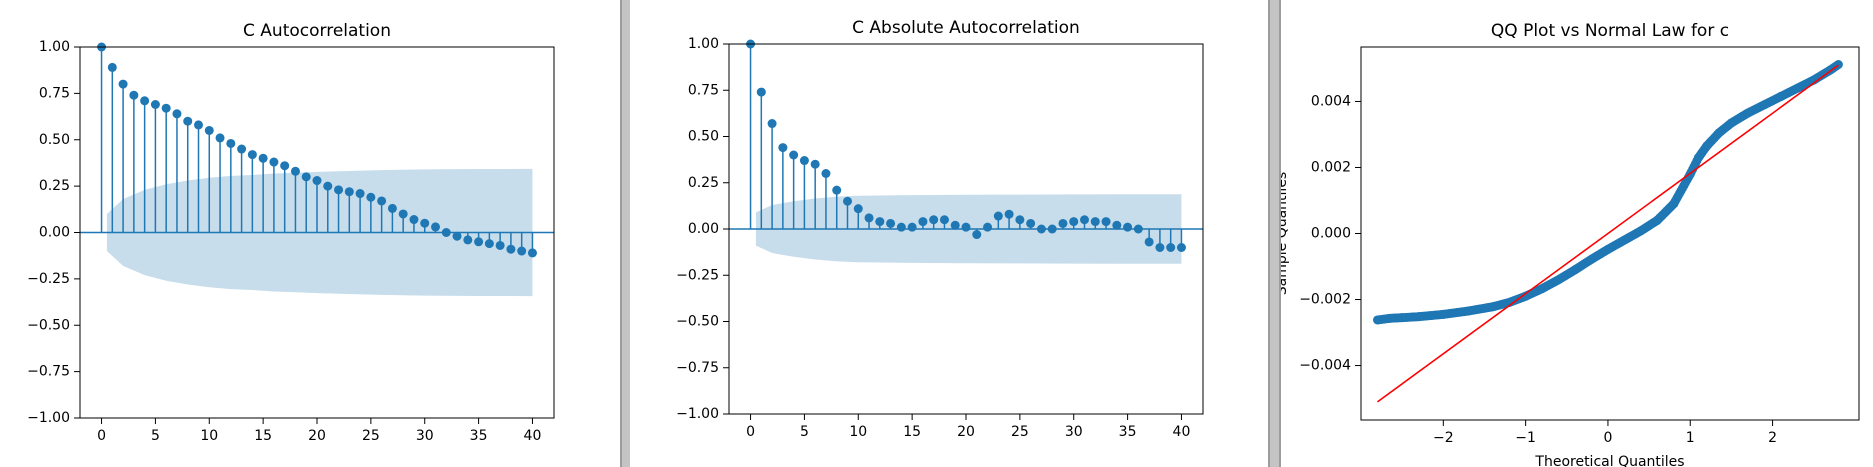  Describe the element at coordinates (48, 418) in the screenshot. I see `y-tick-label: −1.00` at that location.